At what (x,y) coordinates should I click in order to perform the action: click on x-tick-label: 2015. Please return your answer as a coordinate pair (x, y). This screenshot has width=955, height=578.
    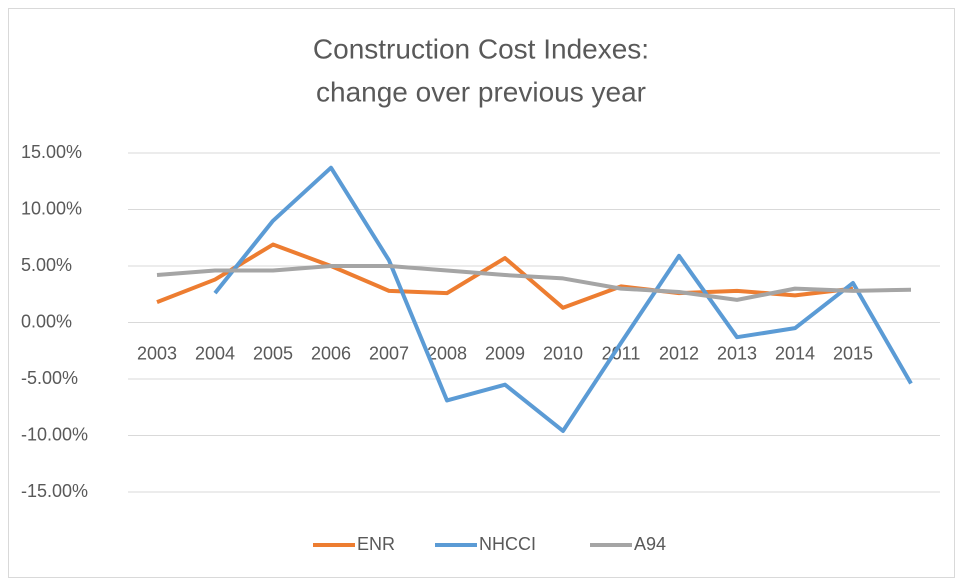
    Looking at the image, I should click on (853, 353).